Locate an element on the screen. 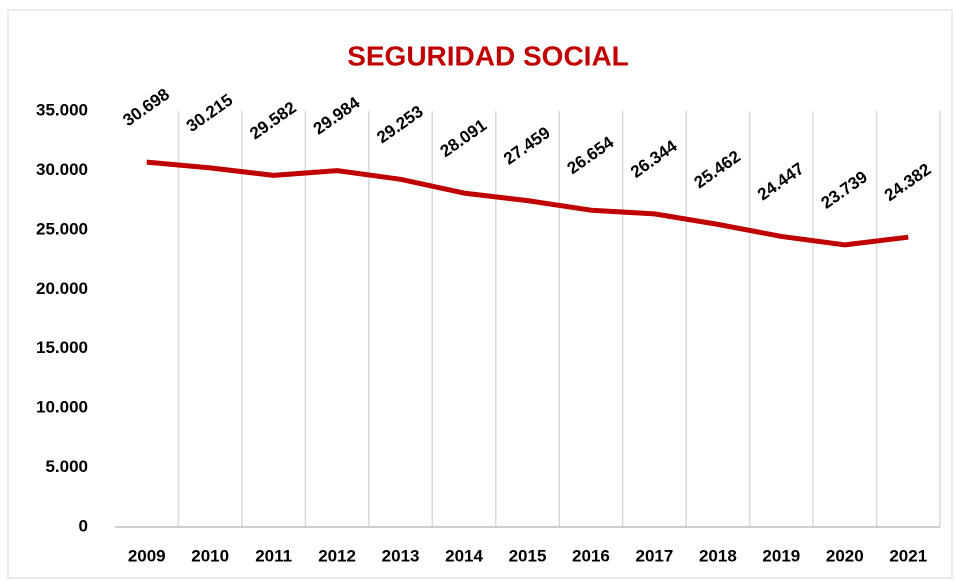 The height and width of the screenshot is (581, 956). x-tick-label: 2016 is located at coordinates (591, 555).